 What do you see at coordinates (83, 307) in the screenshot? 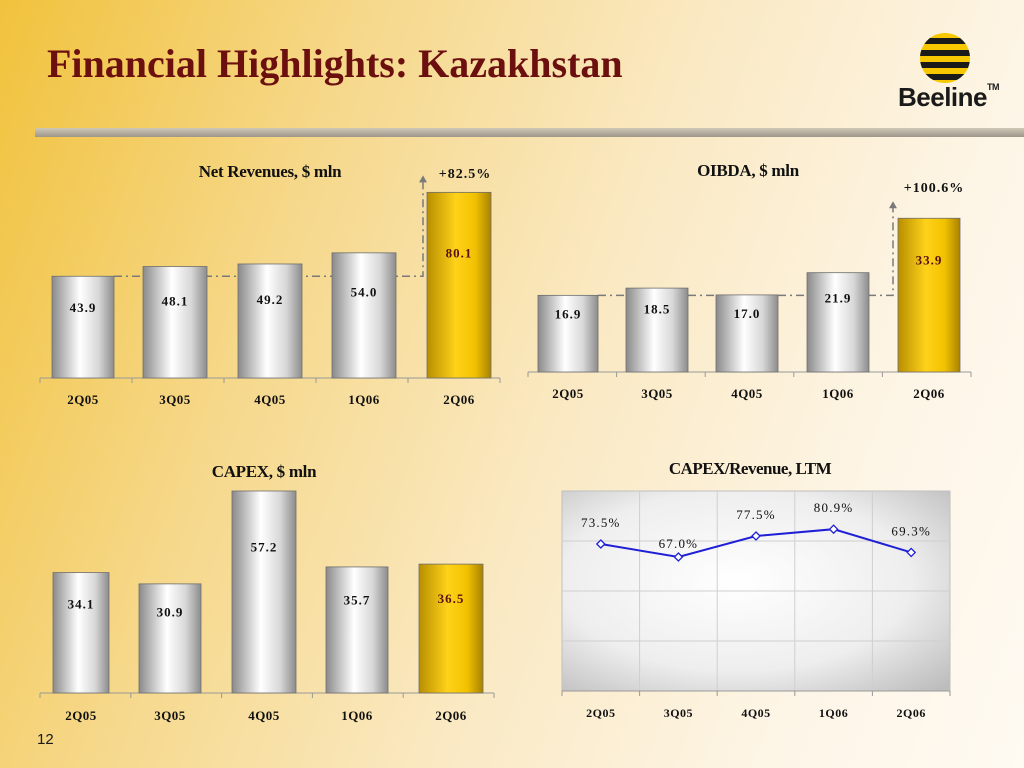
I see `bar-value-label: 43.9` at bounding box center [83, 307].